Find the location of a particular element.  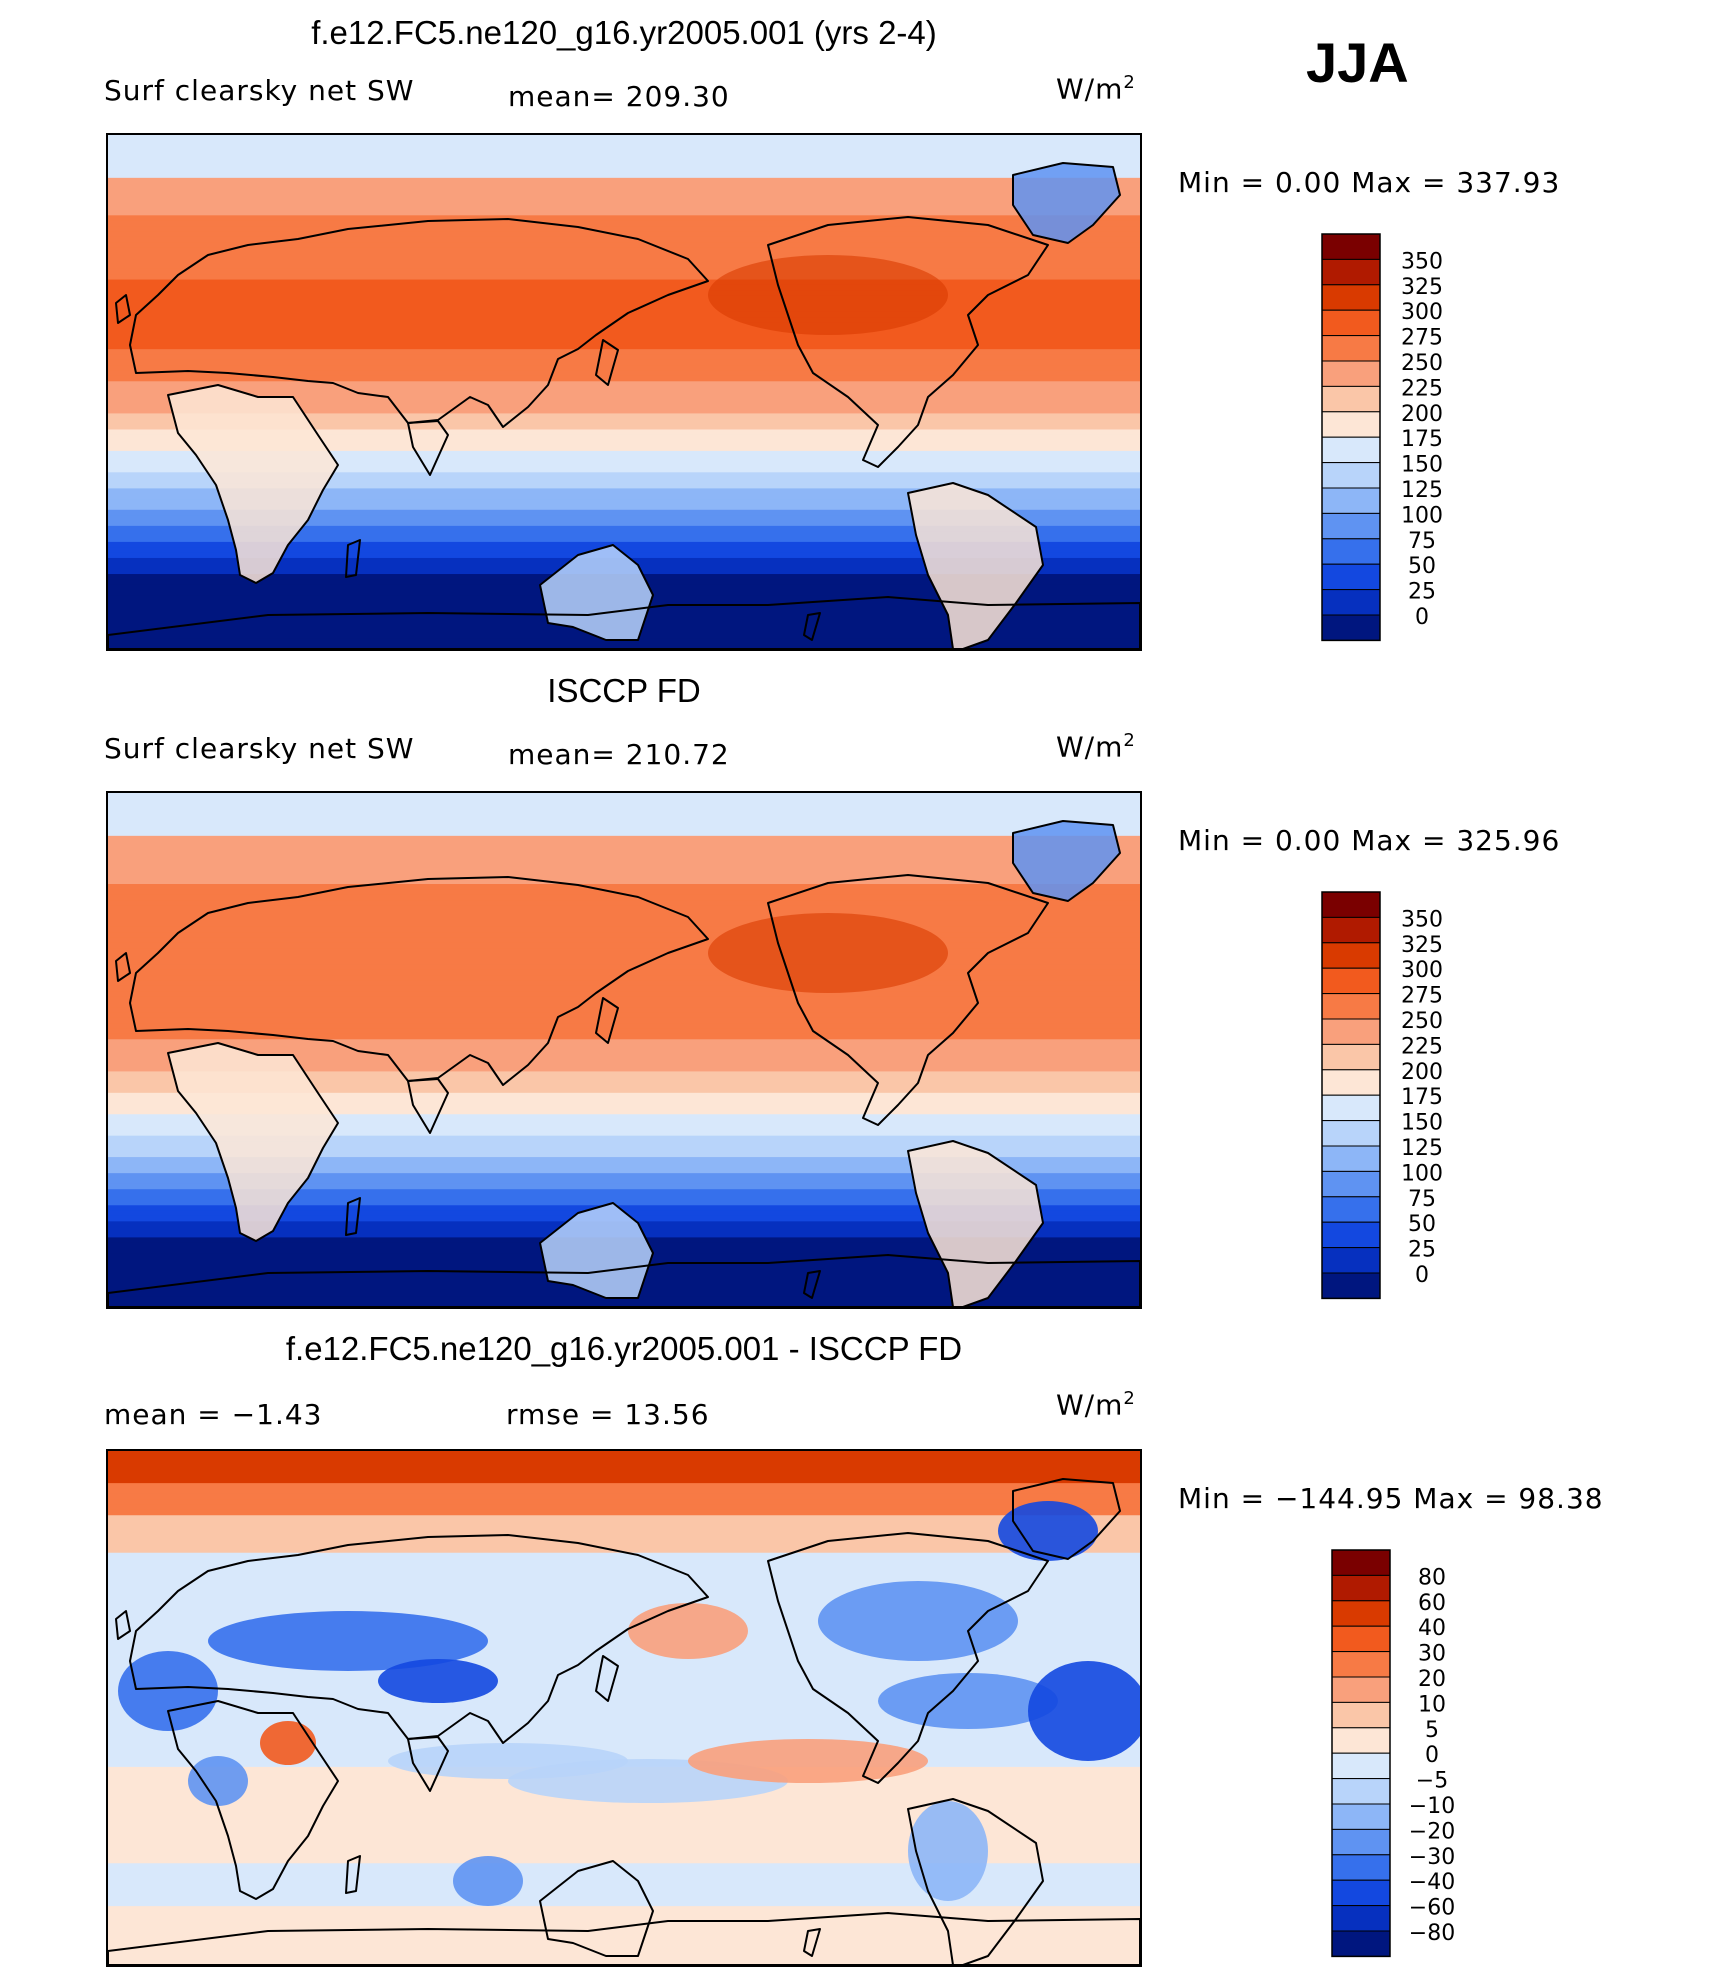

coastline-greenland is located at coordinates (1066, 861).